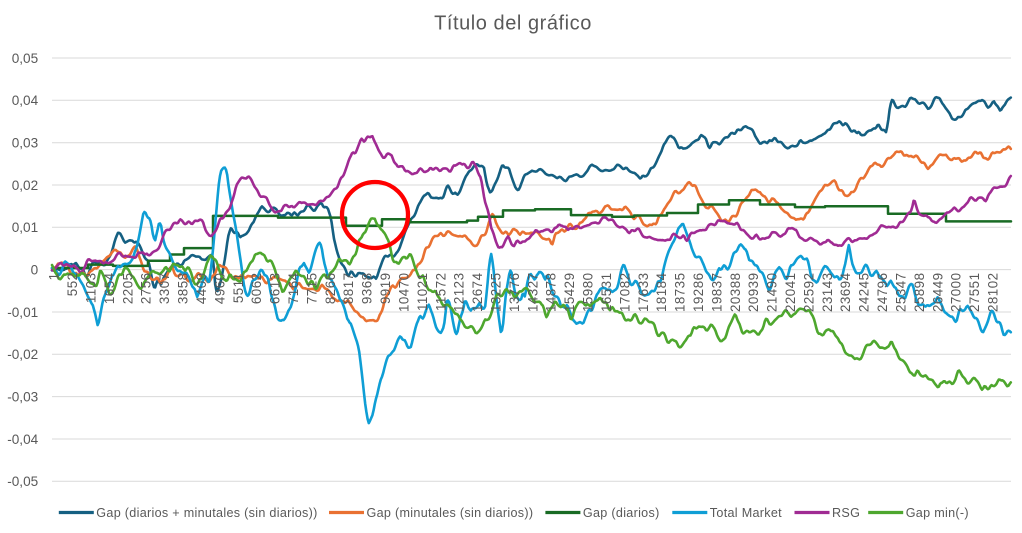 This screenshot has width=1022, height=533. Describe the element at coordinates (496, 293) in the screenshot. I see `svg-text: 13225` at that location.